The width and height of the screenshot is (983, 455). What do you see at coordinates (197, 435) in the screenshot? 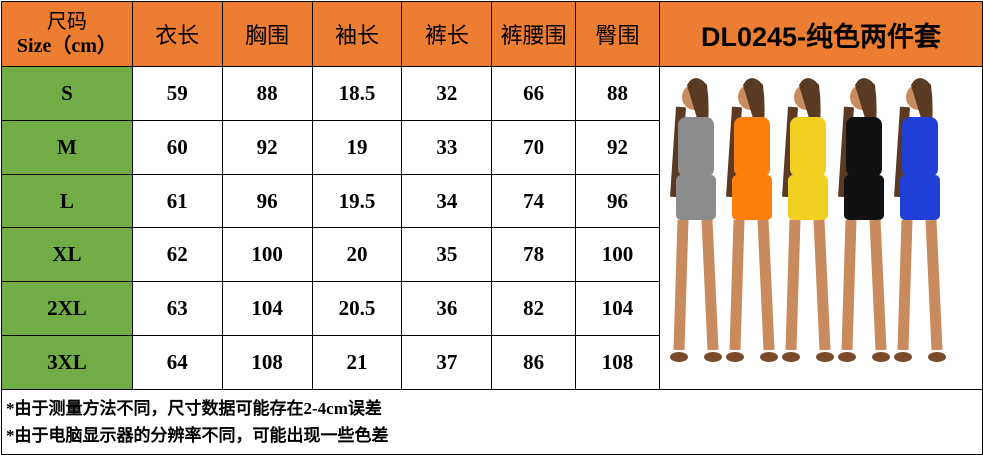
I see `note: *由于电脑显示器的分辨率不同，可能出现一些色差` at bounding box center [197, 435].